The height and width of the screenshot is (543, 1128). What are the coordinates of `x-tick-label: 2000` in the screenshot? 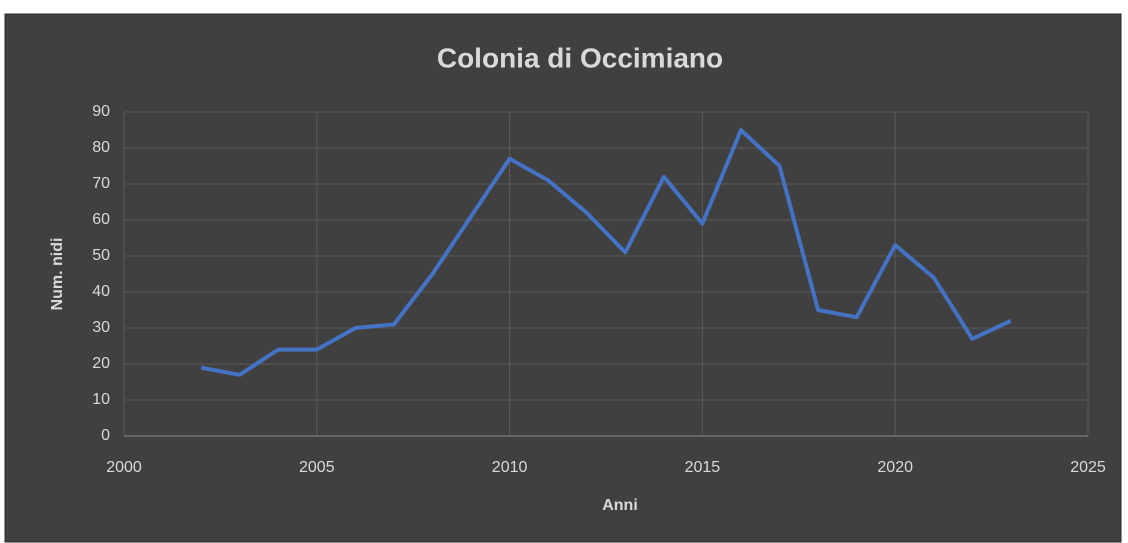 It's located at (124, 467).